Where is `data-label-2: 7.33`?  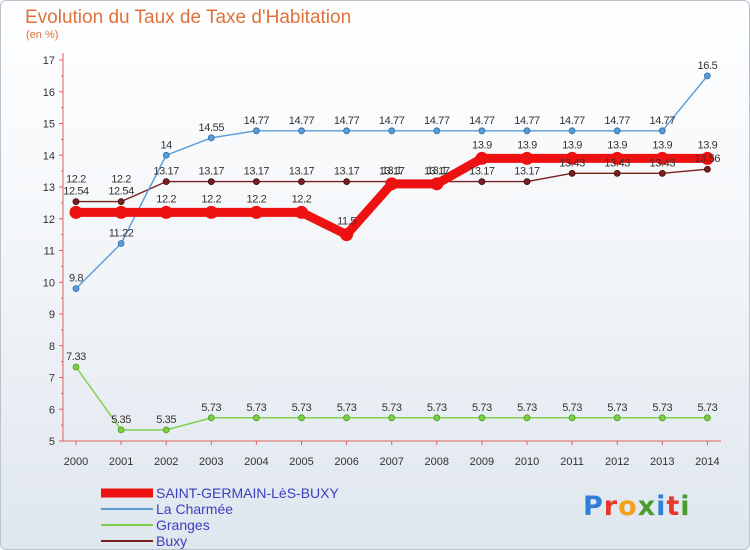 data-label-2: 7.33 is located at coordinates (76, 357).